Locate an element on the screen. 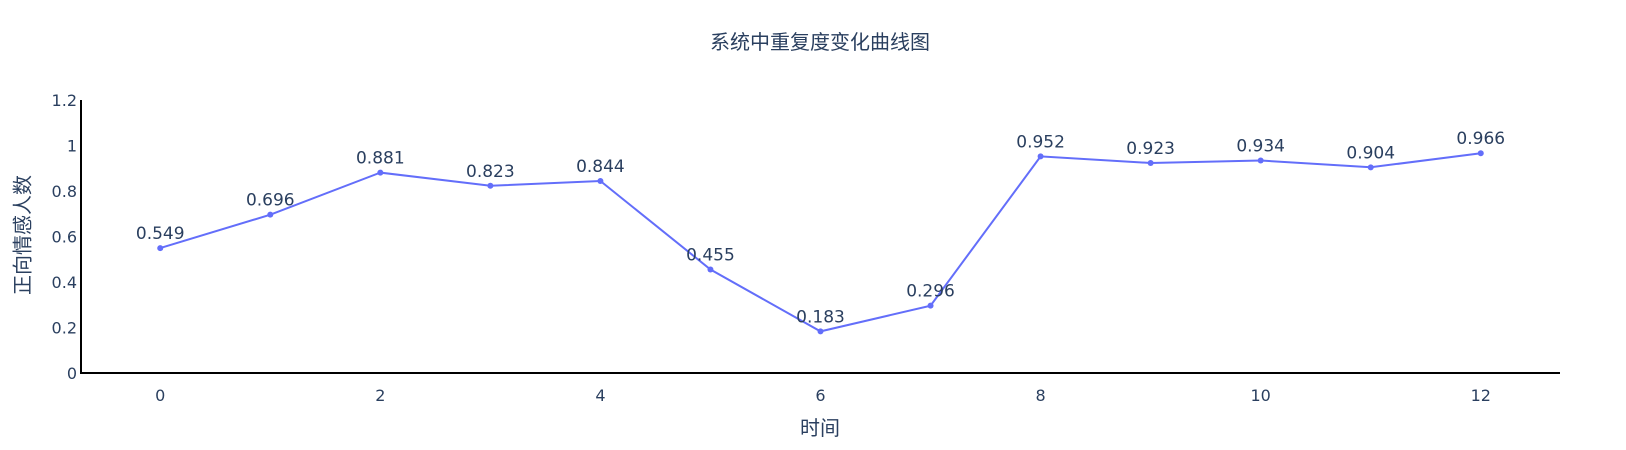 The image size is (1626, 450). y-tick-label: 1.2 is located at coordinates (64, 100).